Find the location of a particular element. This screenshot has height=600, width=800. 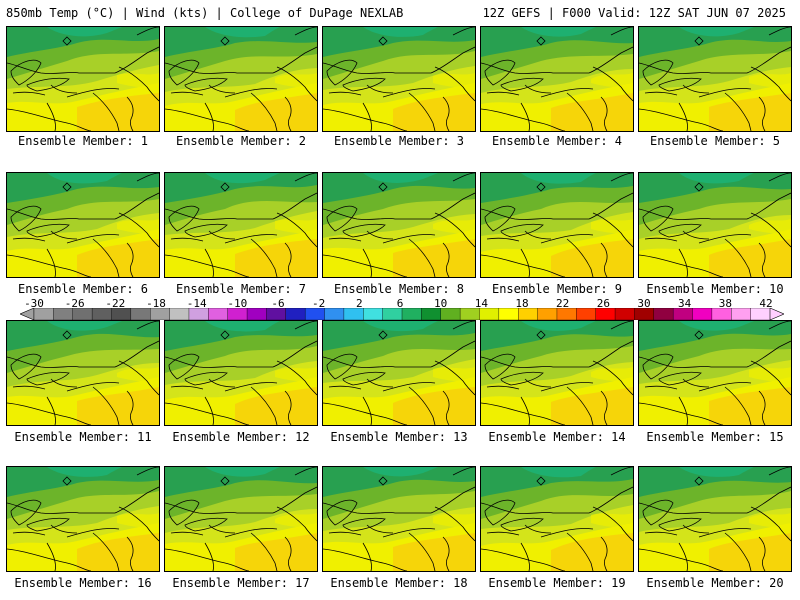

ensemble-member-label: Ensemble Member: 19 is located at coordinates (557, 583).